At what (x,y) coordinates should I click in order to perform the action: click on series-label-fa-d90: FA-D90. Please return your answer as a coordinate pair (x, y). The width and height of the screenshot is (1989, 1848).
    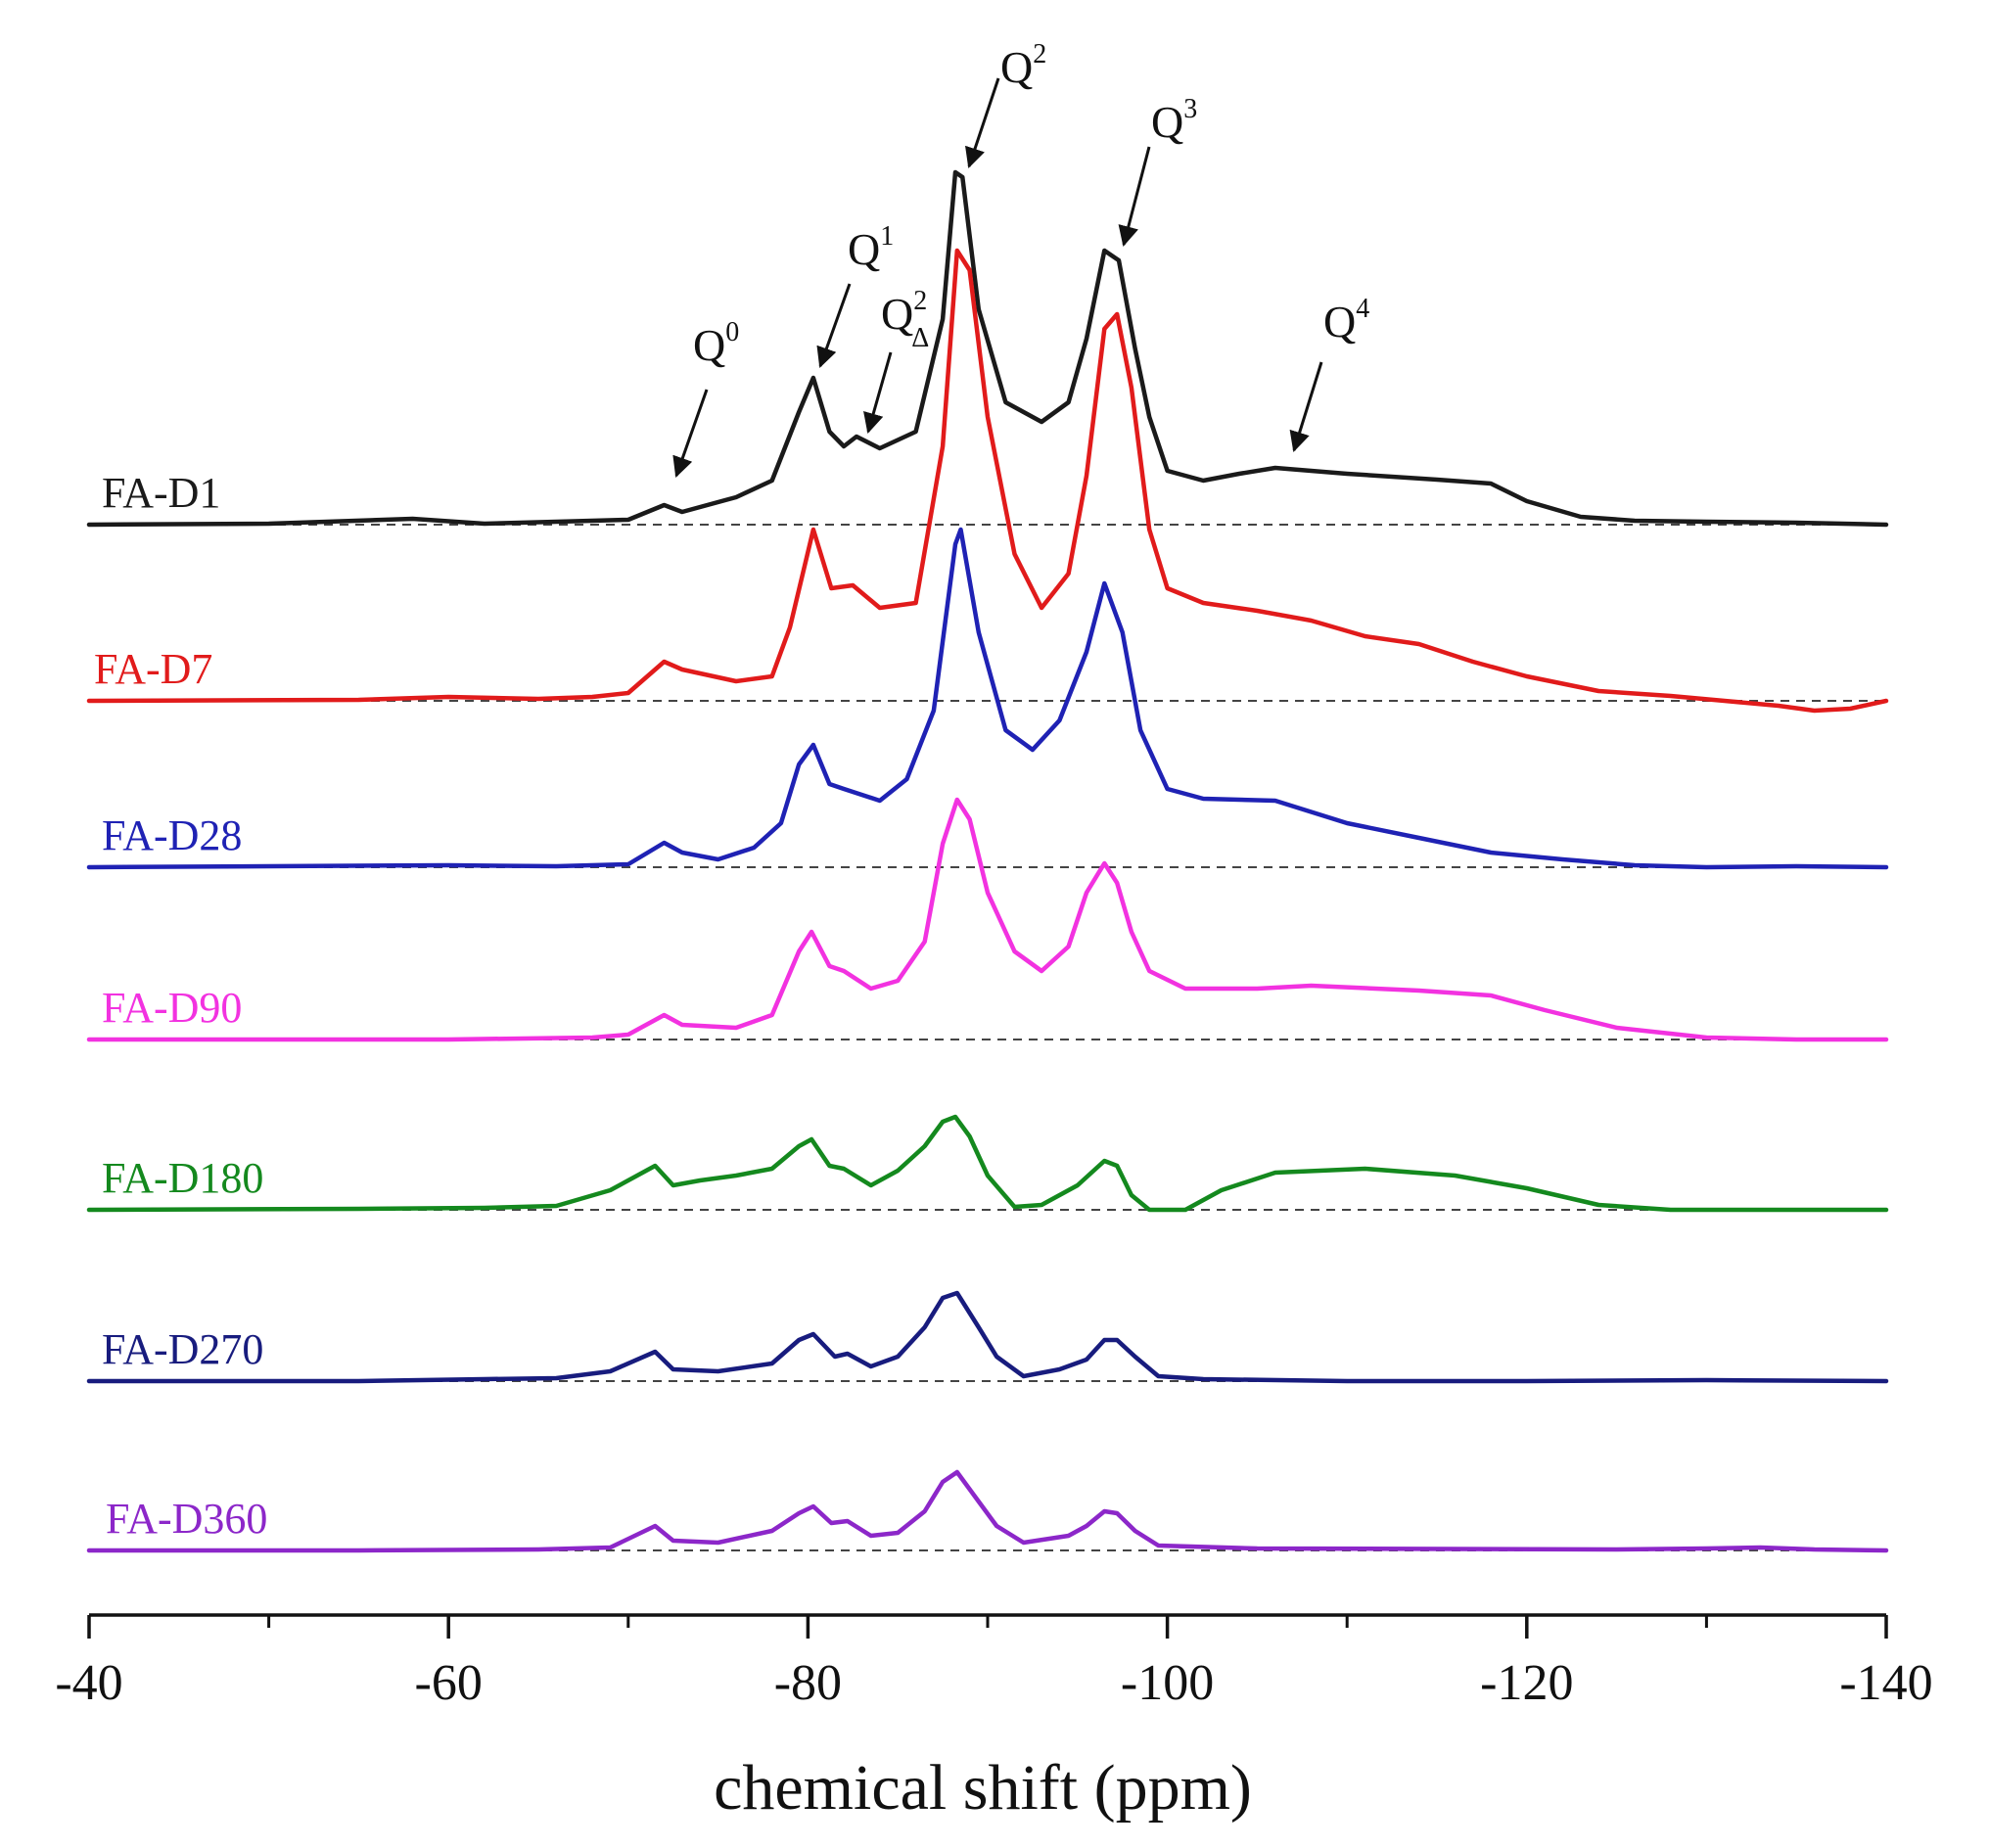
    Looking at the image, I should click on (172, 1008).